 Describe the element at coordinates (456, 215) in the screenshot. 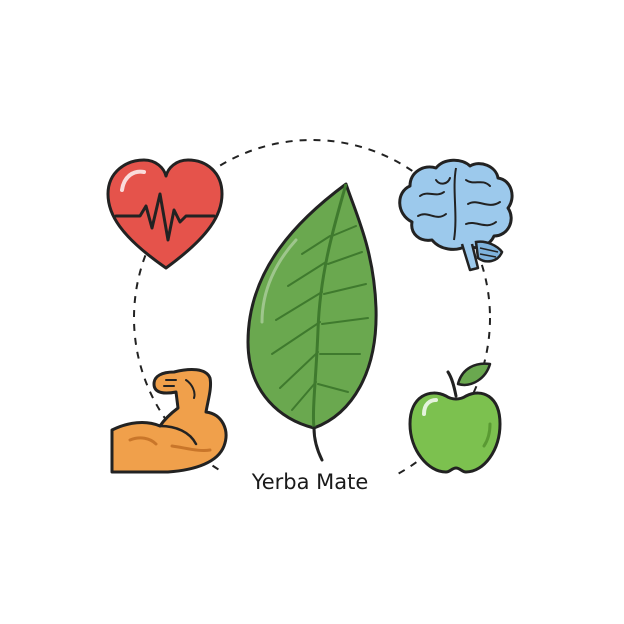

I see `brain-icon` at that location.